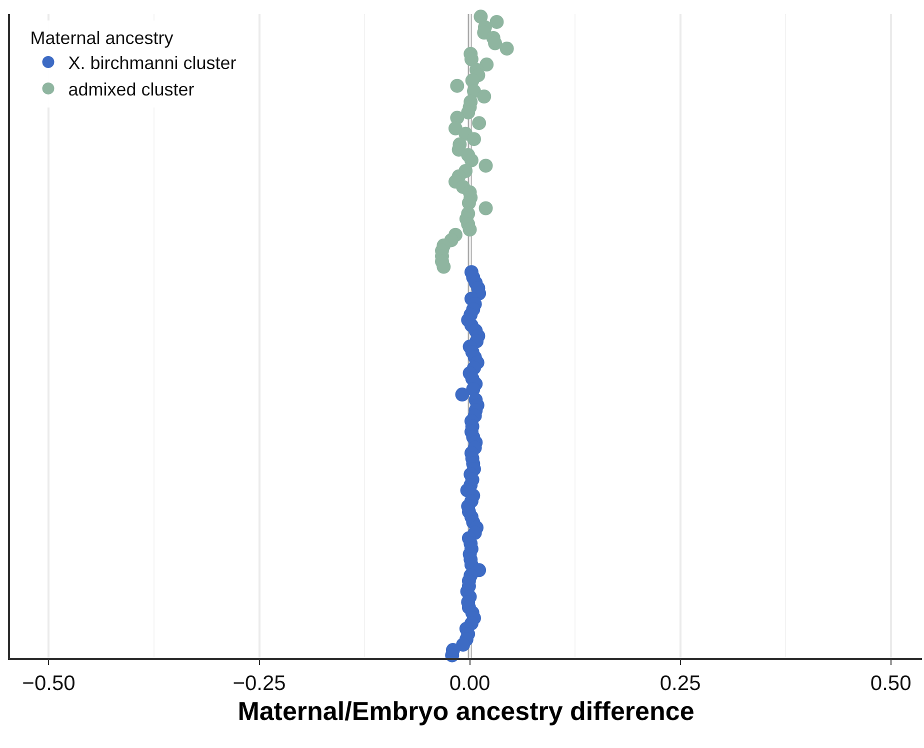 The width and height of the screenshot is (924, 748). What do you see at coordinates (49, 683) in the screenshot?
I see `x-tick-label: −0.50` at bounding box center [49, 683].